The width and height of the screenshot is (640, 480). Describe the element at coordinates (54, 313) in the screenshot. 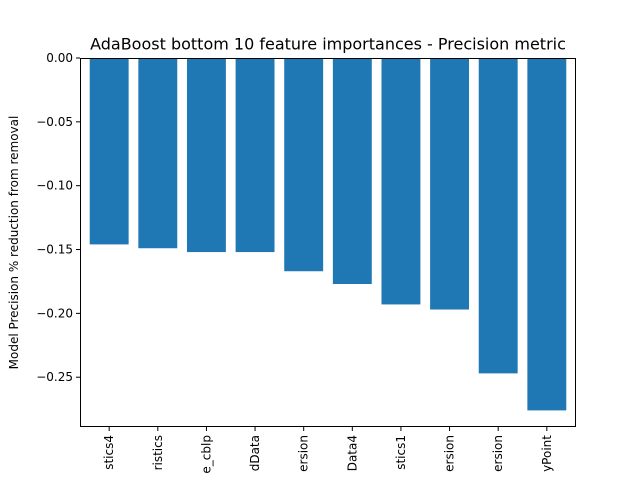

I see `y-tick-label: −0.20` at that location.